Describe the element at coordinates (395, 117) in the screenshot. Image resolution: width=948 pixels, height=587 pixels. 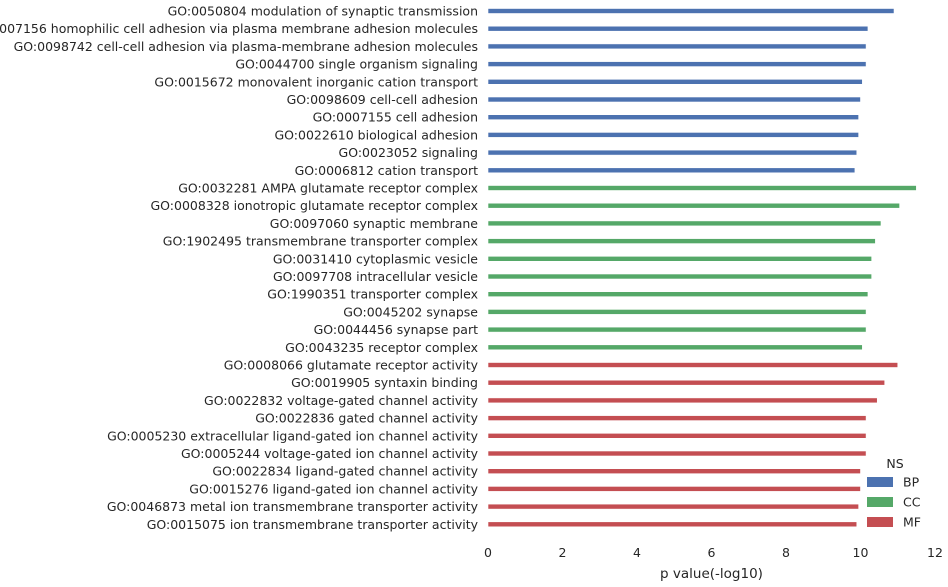
I see `category-label: GO:0007155 cell adhesion` at that location.